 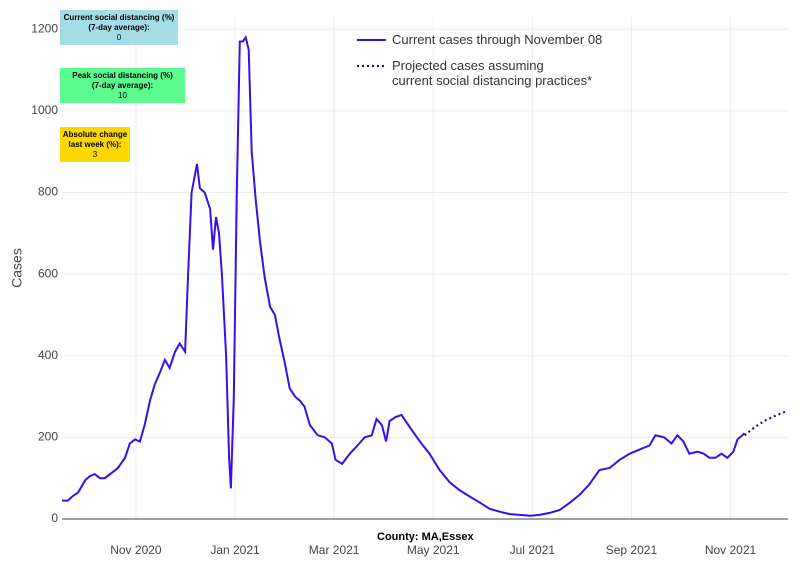 I want to click on y-axis-title: Cases, so click(x=17, y=268).